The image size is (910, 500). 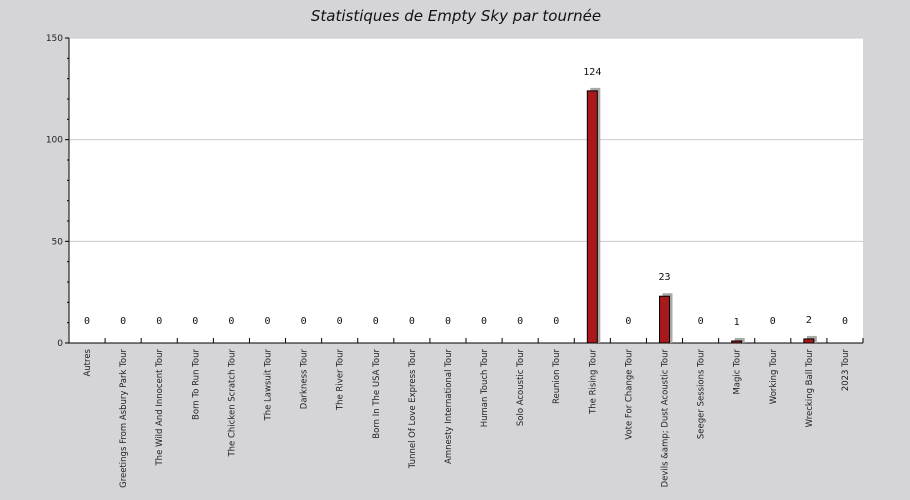 What do you see at coordinates (160, 408) in the screenshot?
I see `category-label: The Wild And Innocent Tour` at bounding box center [160, 408].